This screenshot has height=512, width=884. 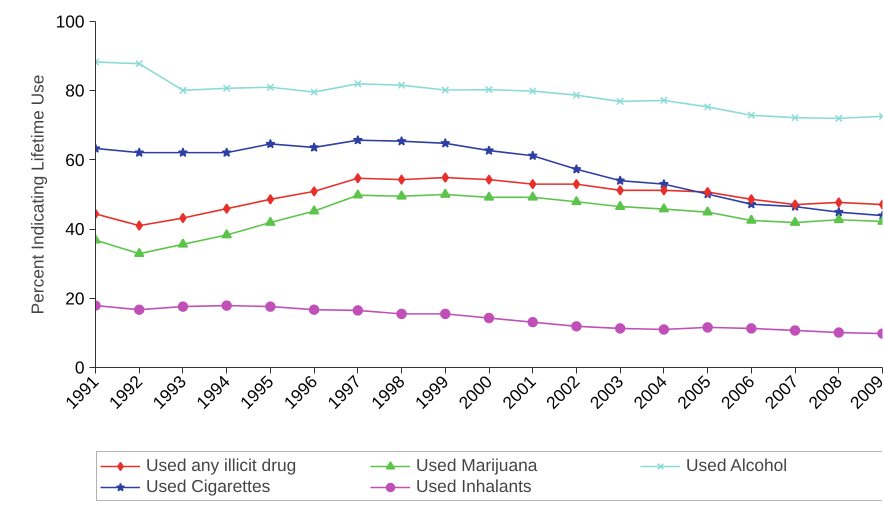 What do you see at coordinates (477, 465) in the screenshot?
I see `legend-label: Used Marijuana` at bounding box center [477, 465].